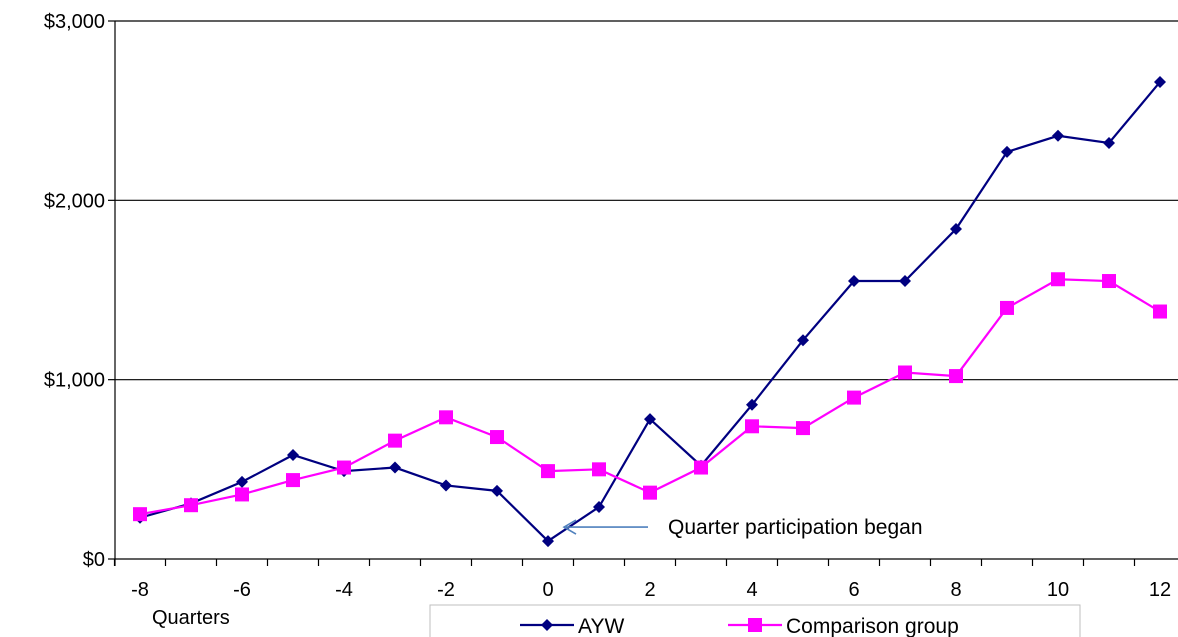 The image size is (1178, 637). What do you see at coordinates (140, 590) in the screenshot?
I see `x-tick-label: -8` at bounding box center [140, 590].